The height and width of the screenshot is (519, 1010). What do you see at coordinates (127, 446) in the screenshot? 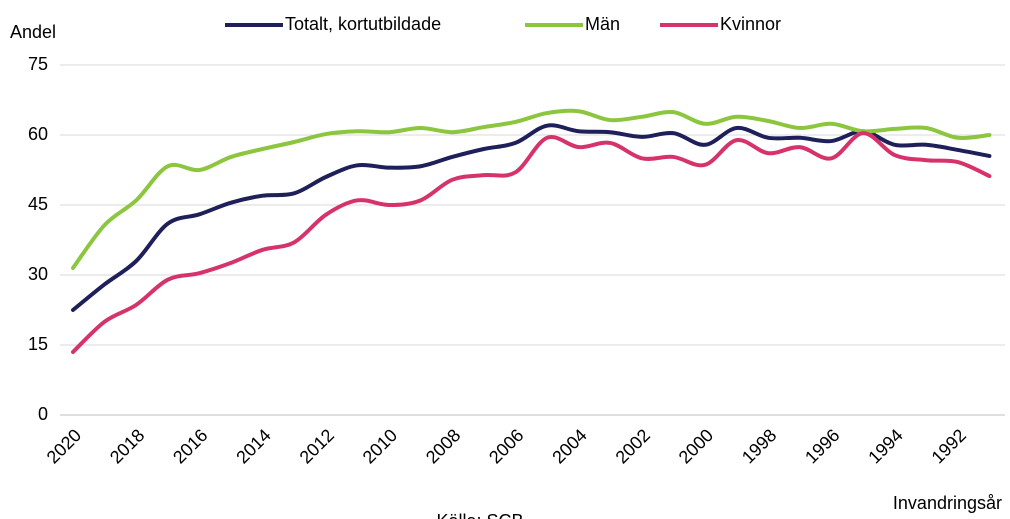
I see `x-tick-label: 2018` at bounding box center [127, 446].